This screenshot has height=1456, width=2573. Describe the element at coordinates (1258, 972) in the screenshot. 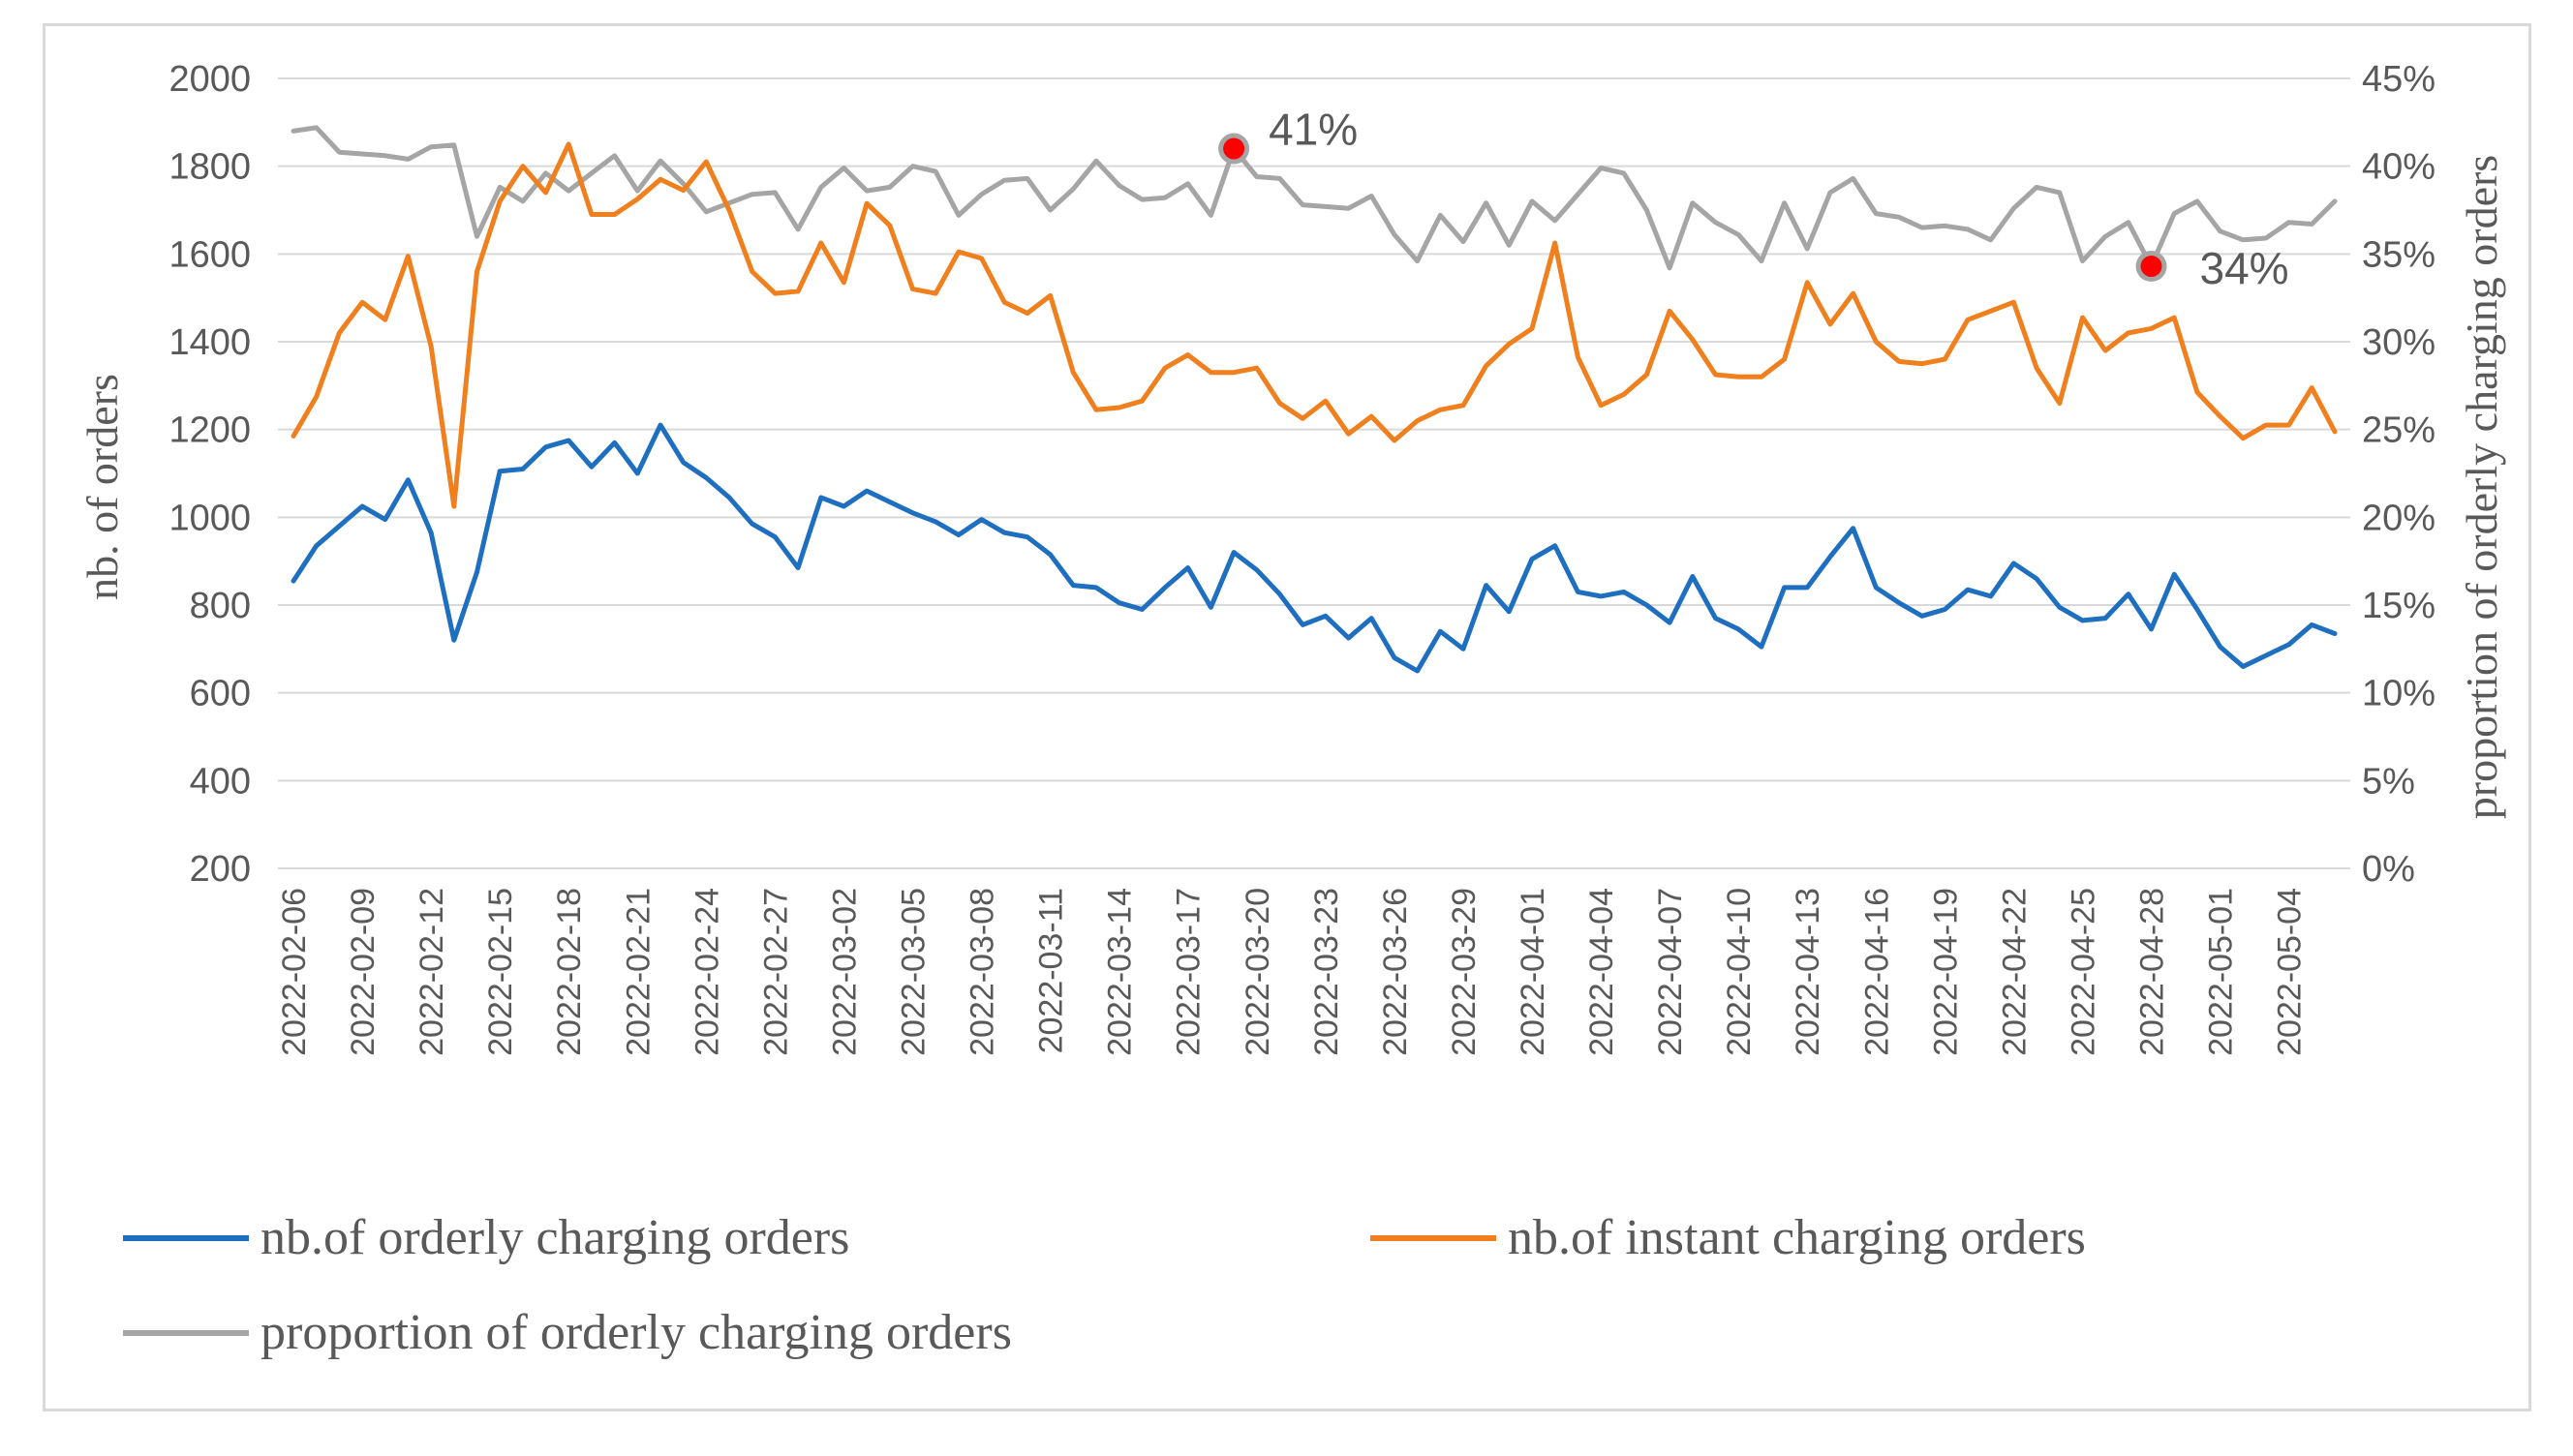

I see `x-tick-label: 2022-03-20` at that location.